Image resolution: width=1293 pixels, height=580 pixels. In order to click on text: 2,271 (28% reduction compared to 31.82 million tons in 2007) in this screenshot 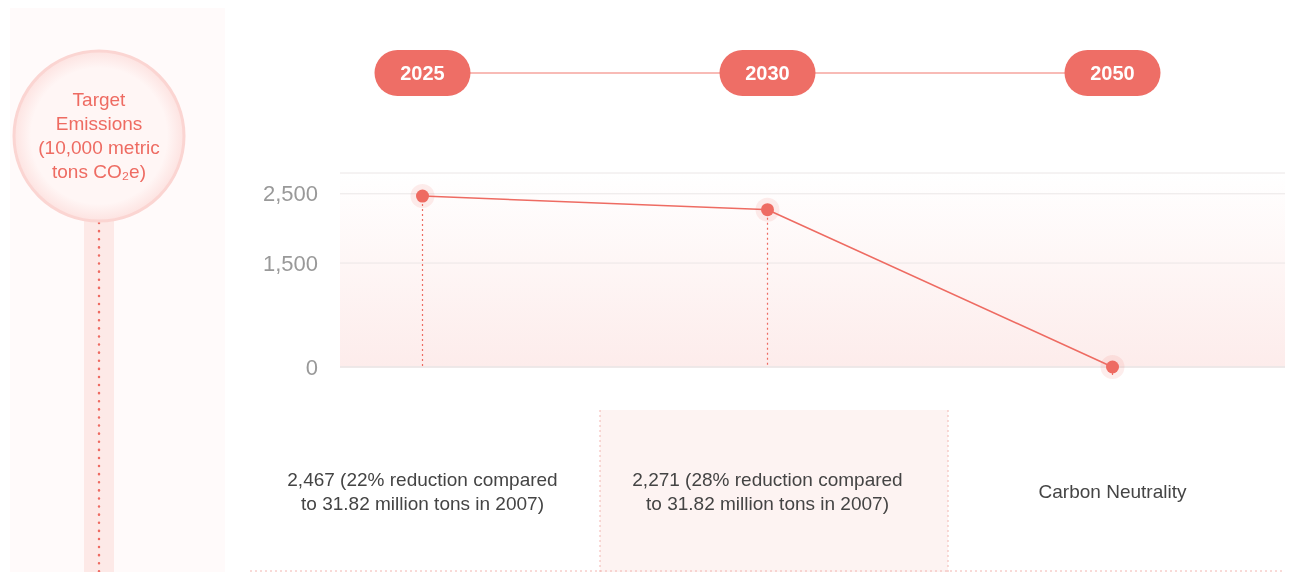, I will do `click(767, 491)`.